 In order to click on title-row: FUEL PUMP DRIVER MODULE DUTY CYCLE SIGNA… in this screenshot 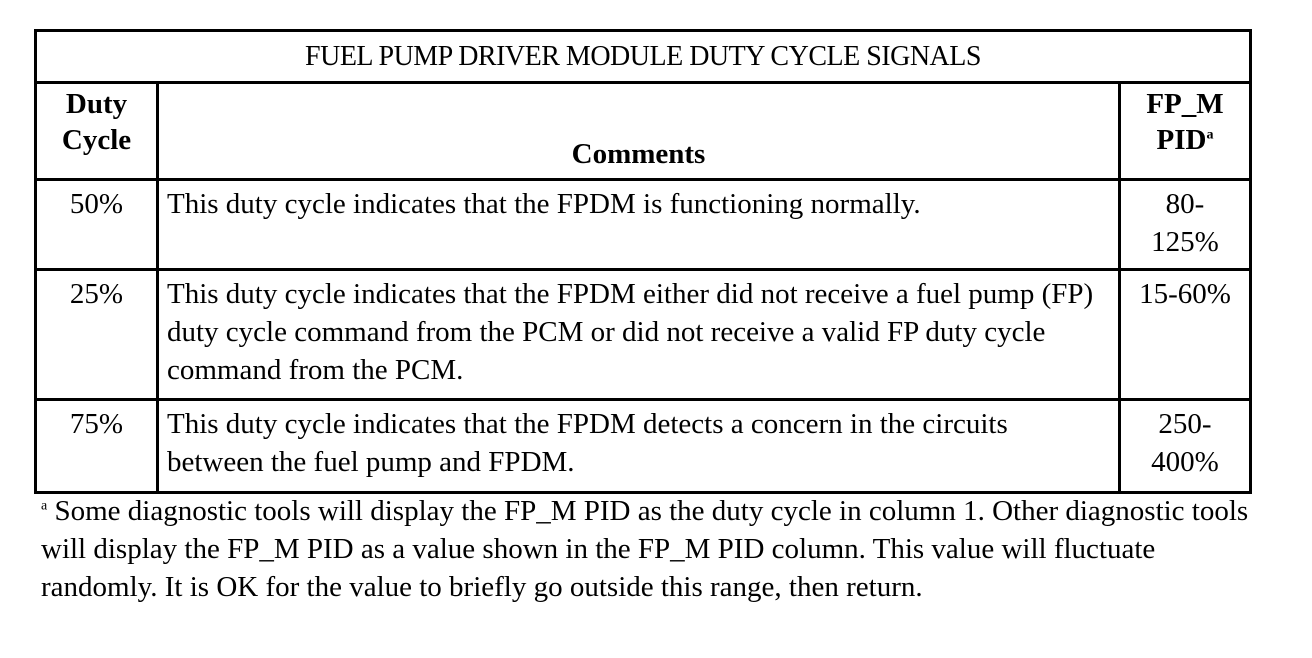, I will do `click(643, 56)`.